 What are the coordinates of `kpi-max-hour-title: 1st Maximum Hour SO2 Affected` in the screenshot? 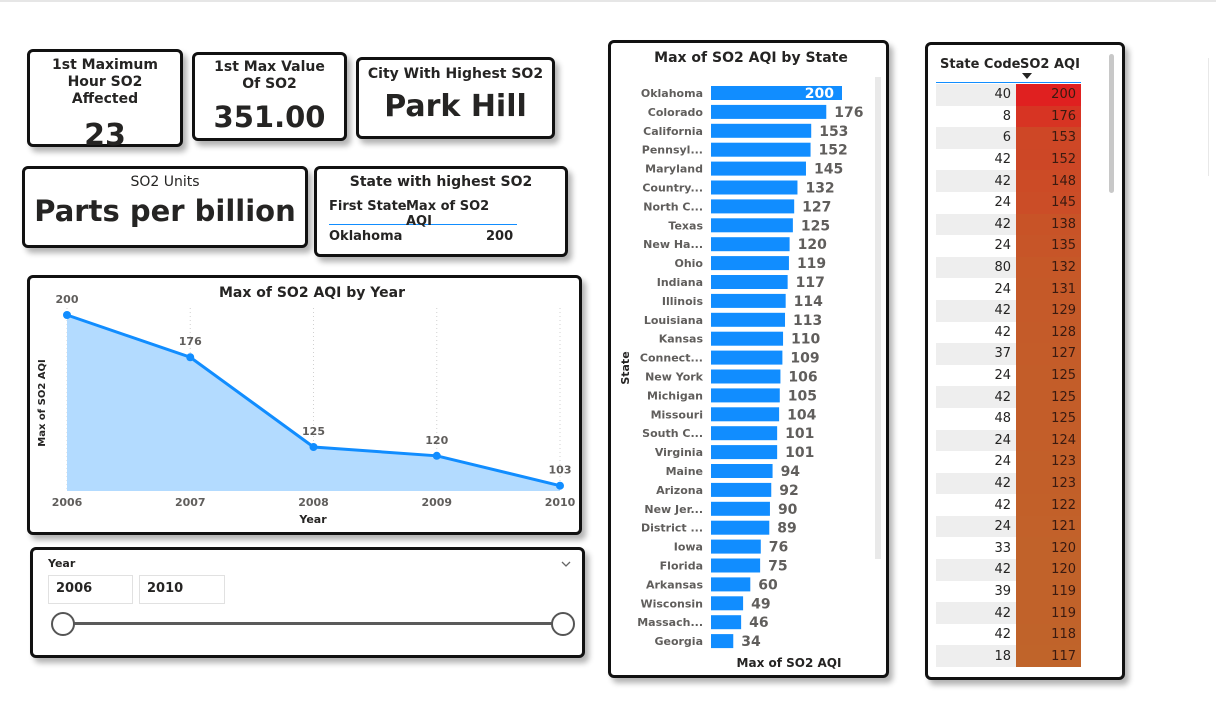 It's located at (105, 82).